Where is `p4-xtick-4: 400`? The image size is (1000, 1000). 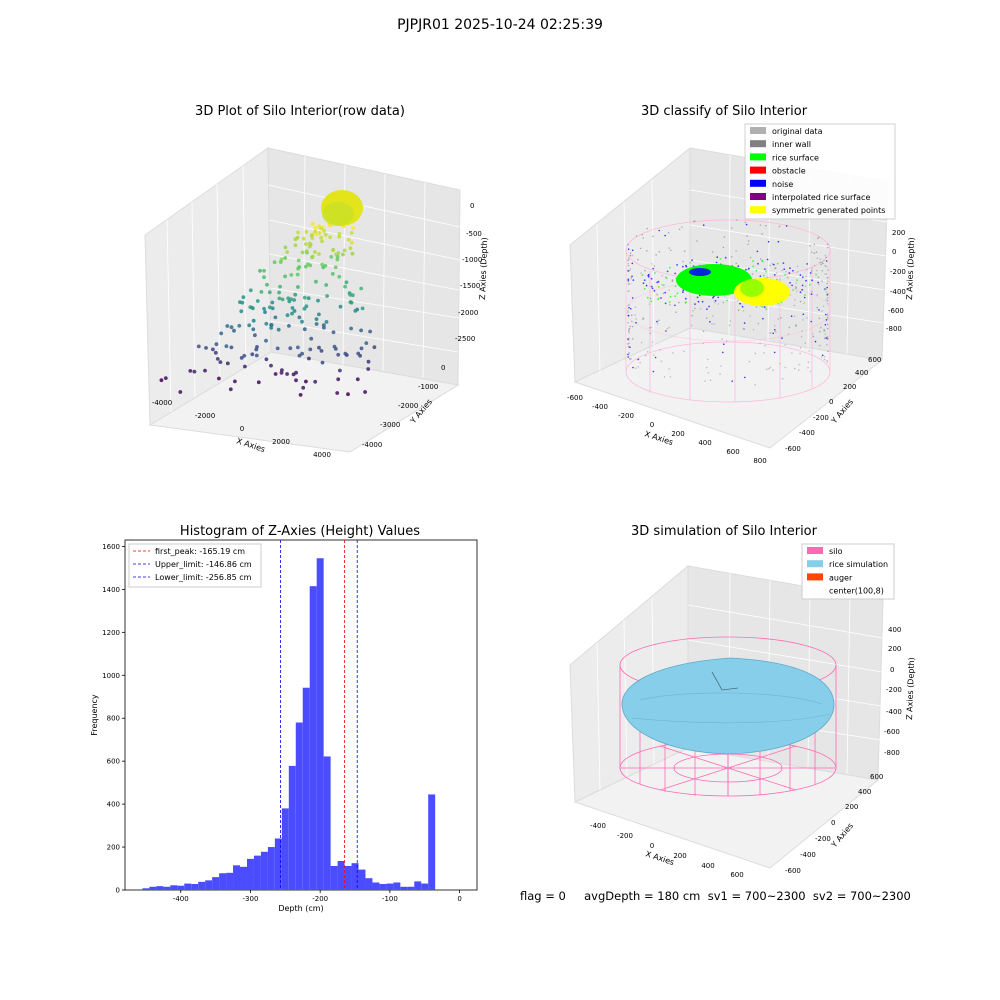 p4-xtick-4: 400 is located at coordinates (707, 866).